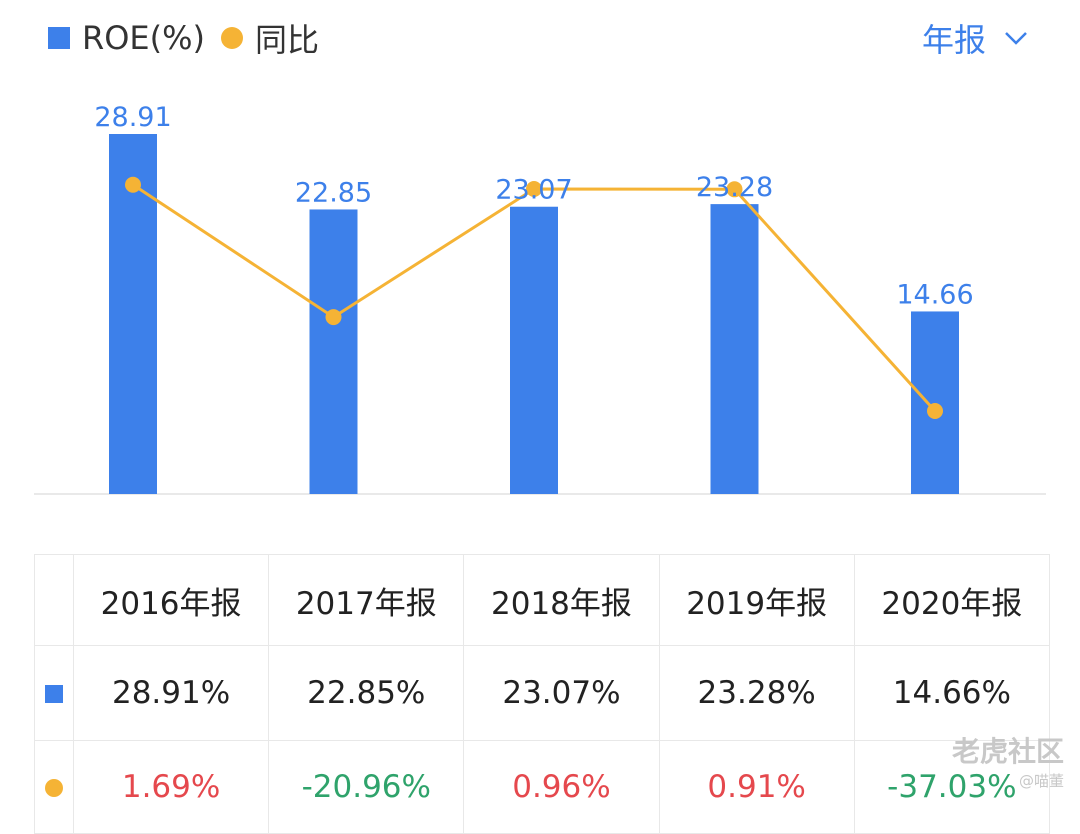 This screenshot has height=834, width=1080. Describe the element at coordinates (171, 787) in the screenshot. I see `yoy-cell: 1.69%` at that location.